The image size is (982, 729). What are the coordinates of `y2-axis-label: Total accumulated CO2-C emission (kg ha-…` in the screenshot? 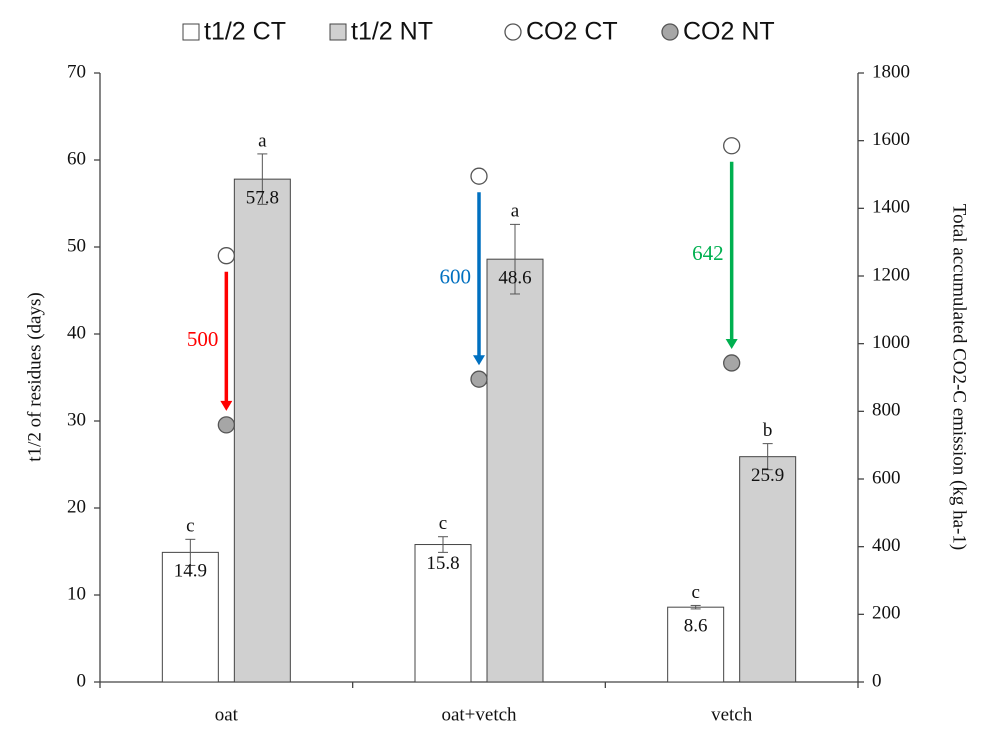 It's located at (959, 377).